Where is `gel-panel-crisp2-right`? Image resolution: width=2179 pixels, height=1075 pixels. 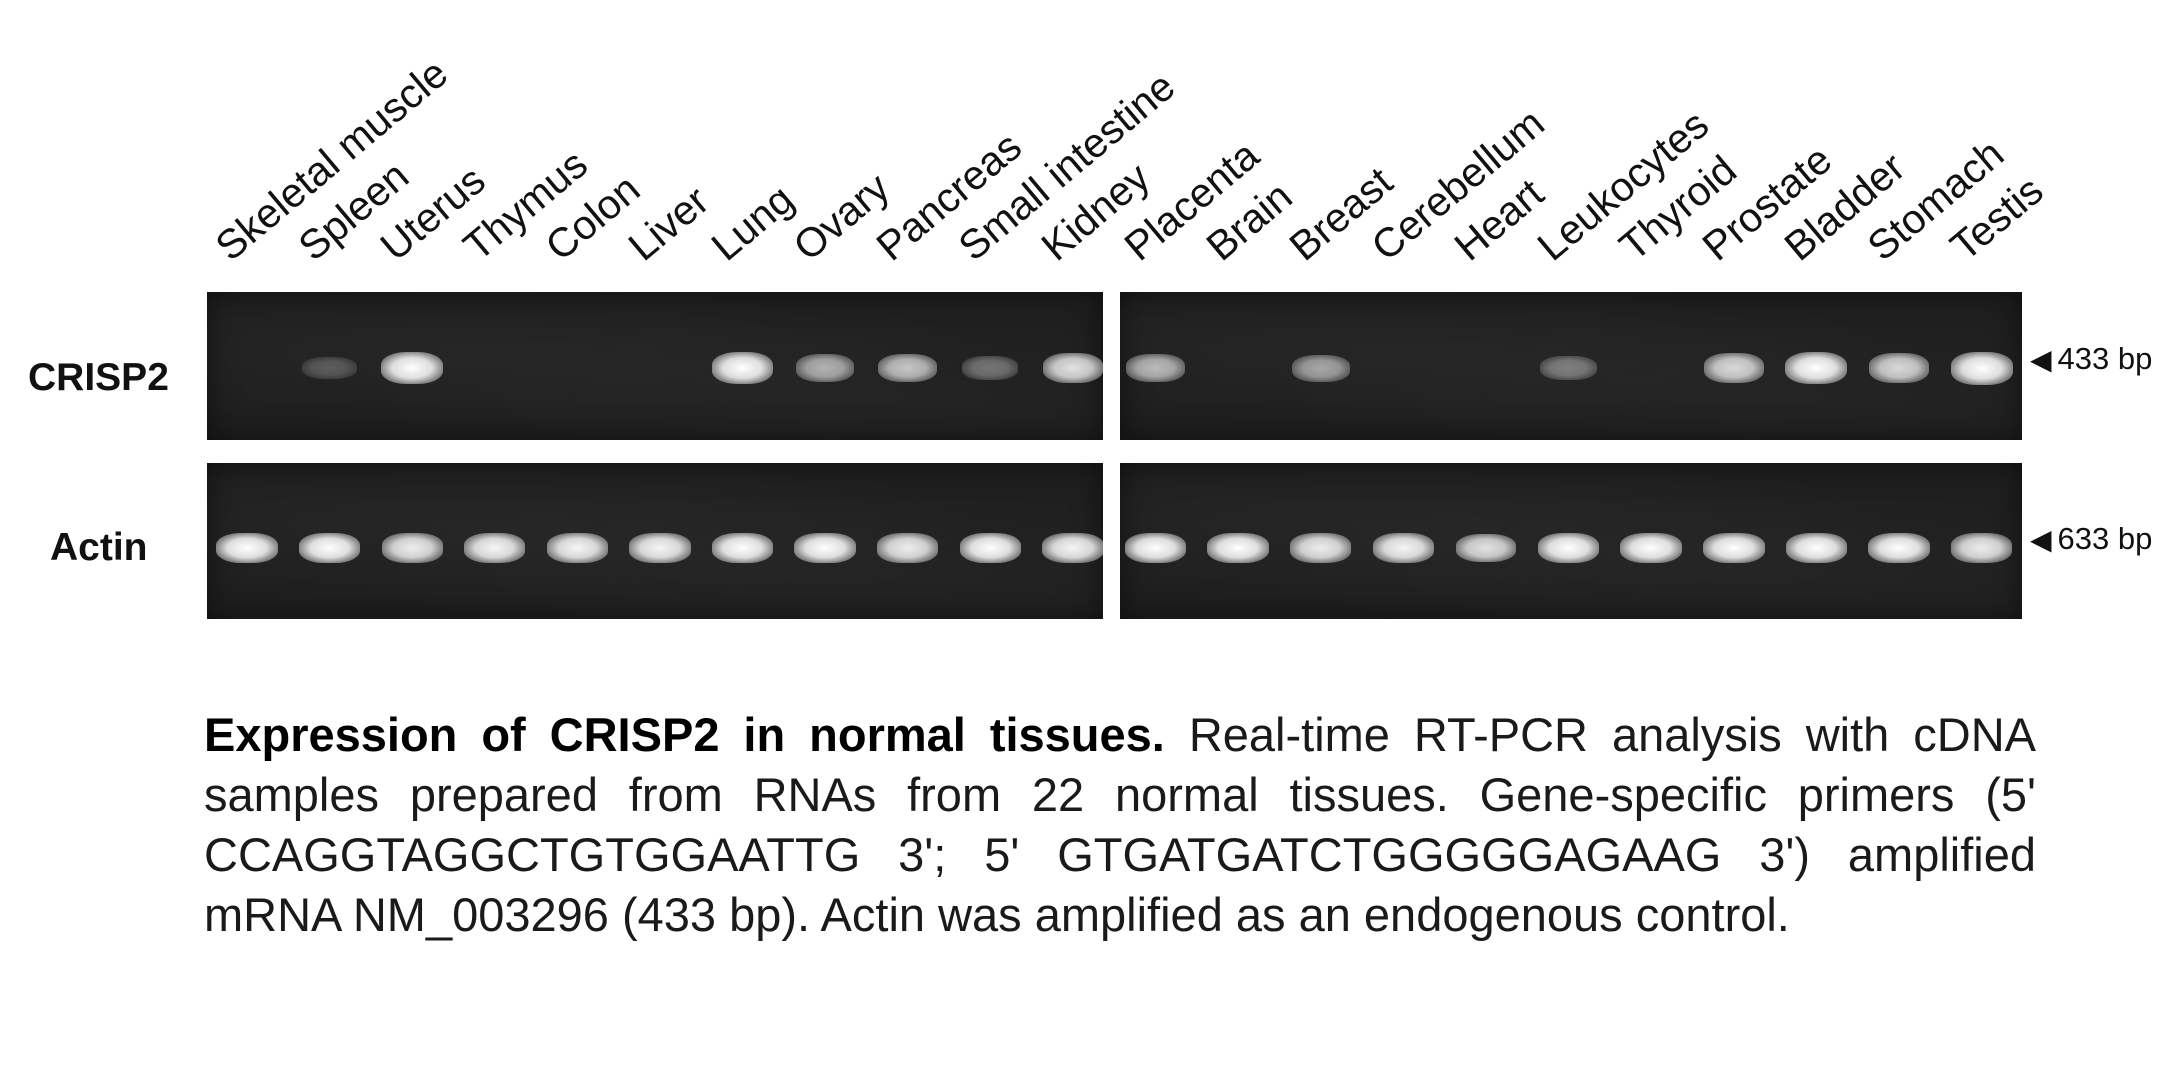 gel-panel-crisp2-right is located at coordinates (1571, 366).